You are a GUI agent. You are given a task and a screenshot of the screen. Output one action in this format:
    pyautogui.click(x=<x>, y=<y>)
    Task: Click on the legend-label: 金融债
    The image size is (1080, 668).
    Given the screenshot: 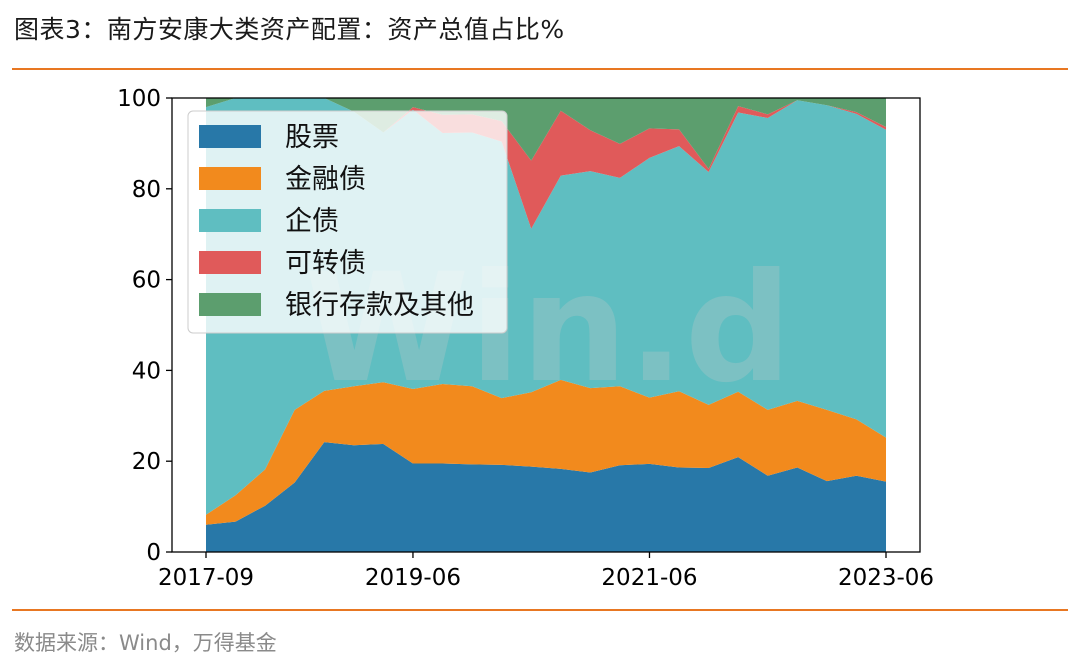 What is the action you would take?
    pyautogui.click(x=325, y=179)
    